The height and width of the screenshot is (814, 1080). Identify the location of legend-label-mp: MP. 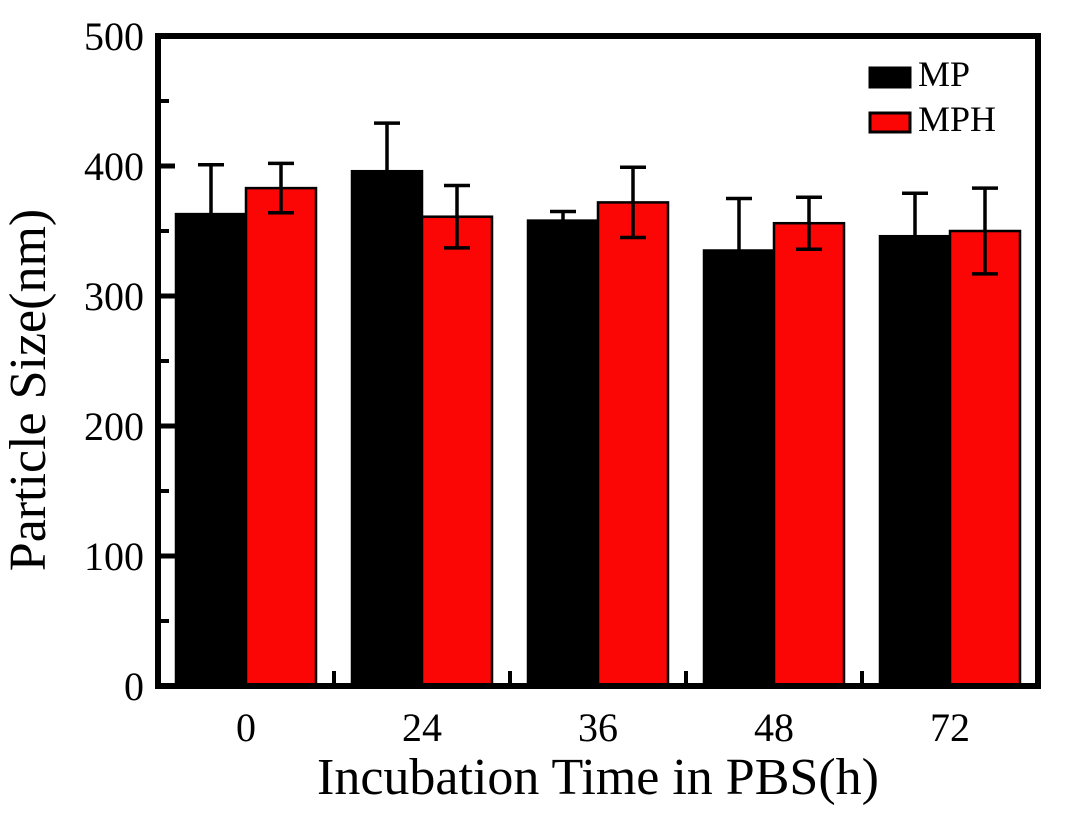
(944, 74).